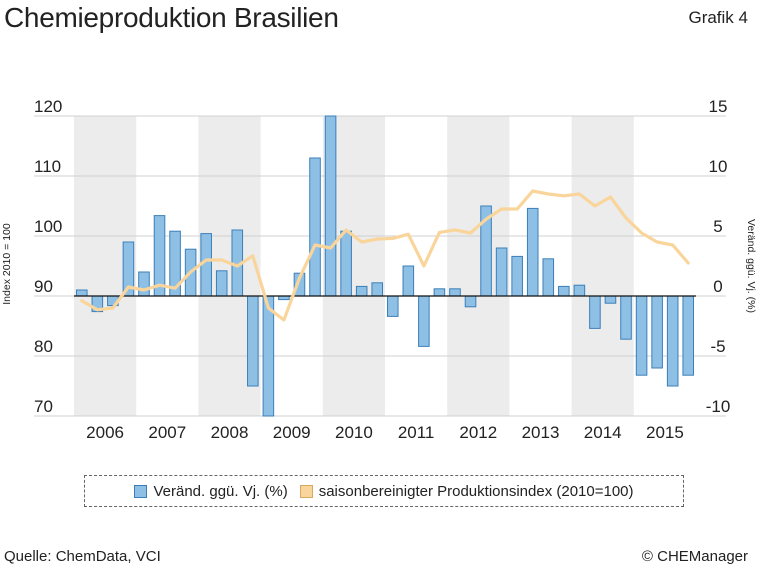 The width and height of the screenshot is (760, 571). What do you see at coordinates (717, 286) in the screenshot?
I see `right-tick-label: 0` at bounding box center [717, 286].